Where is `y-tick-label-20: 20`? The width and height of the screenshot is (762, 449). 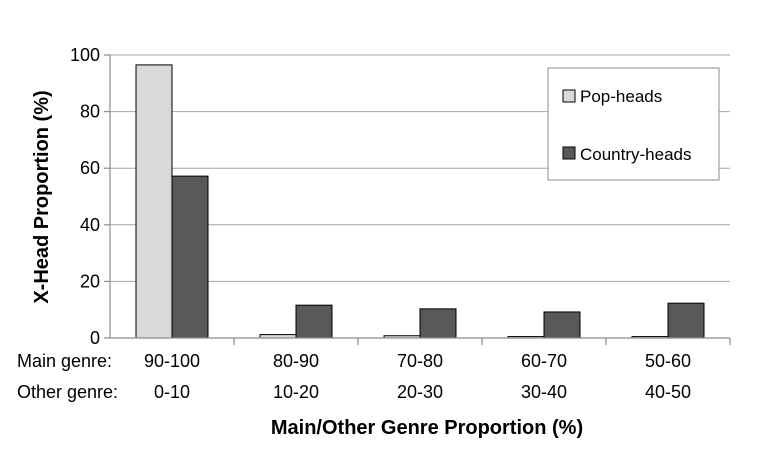
y-tick-label-20: 20 is located at coordinates (90, 281).